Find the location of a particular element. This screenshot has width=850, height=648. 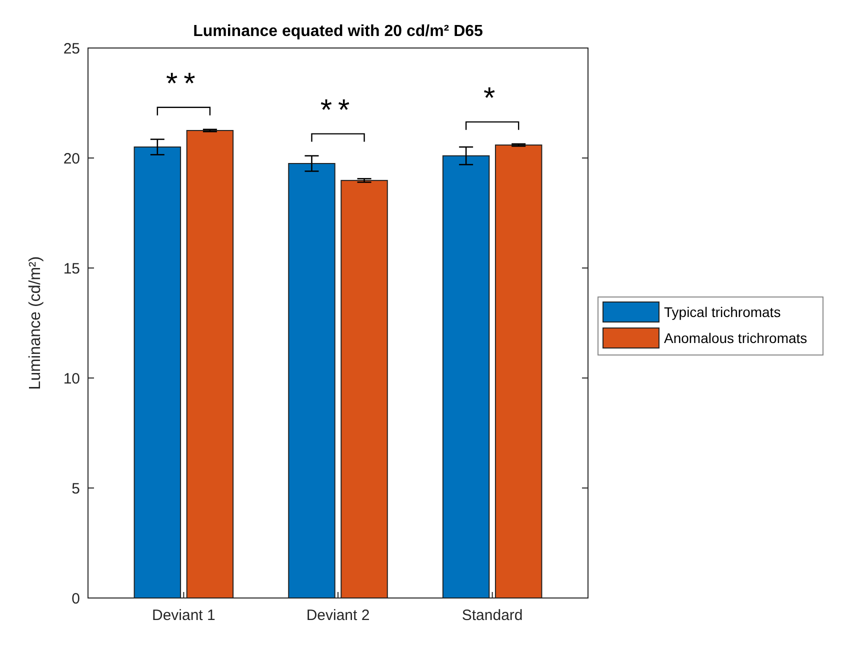

x-tick-label: Deviant 2 is located at coordinates (338, 615).